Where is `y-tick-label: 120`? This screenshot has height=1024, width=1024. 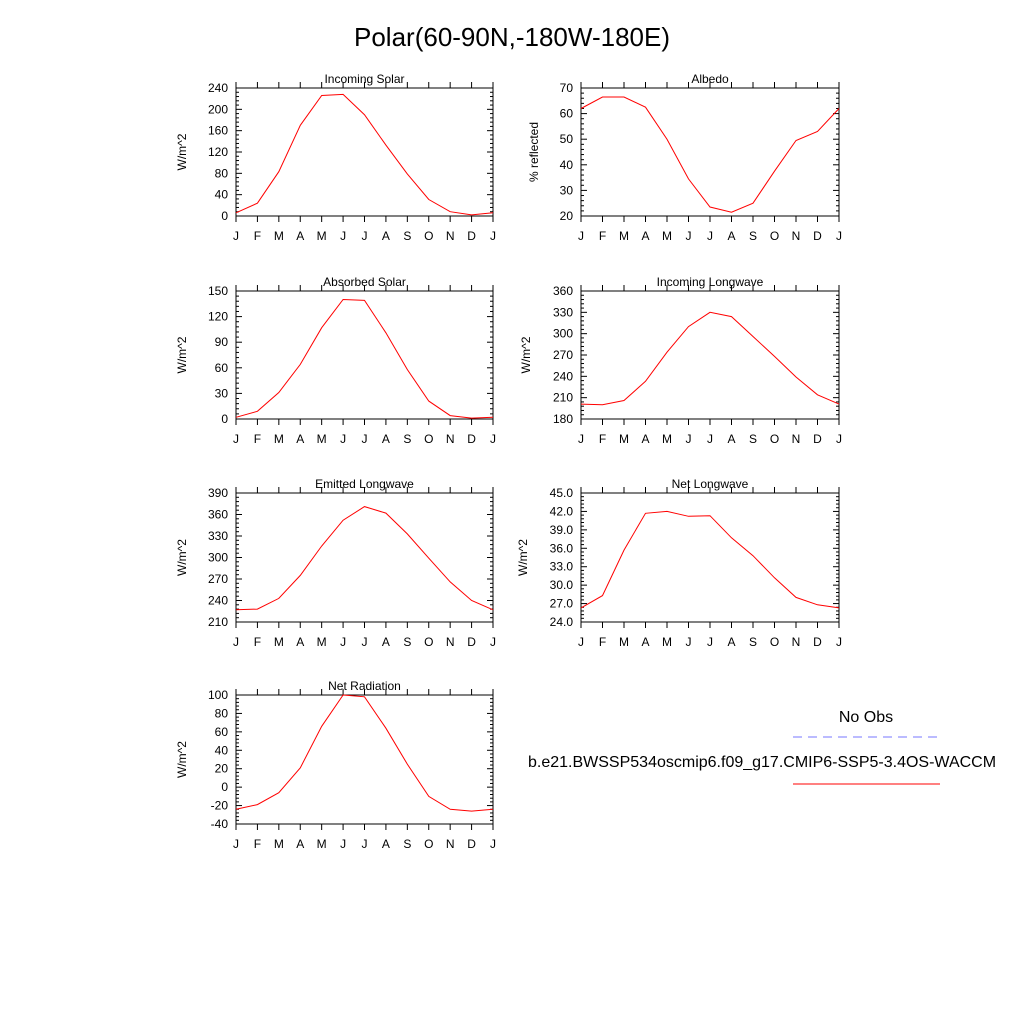
y-tick-label: 120 is located at coordinates (218, 317).